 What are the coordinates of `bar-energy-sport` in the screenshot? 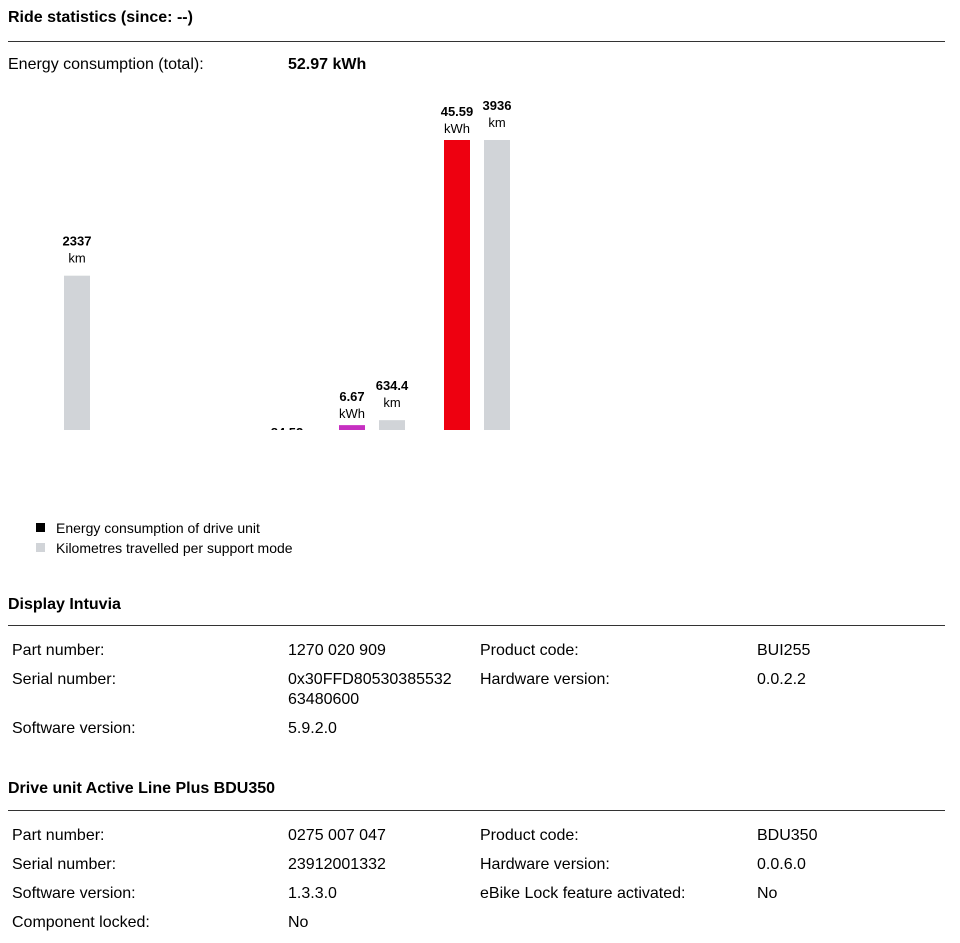 It's located at (352, 427).